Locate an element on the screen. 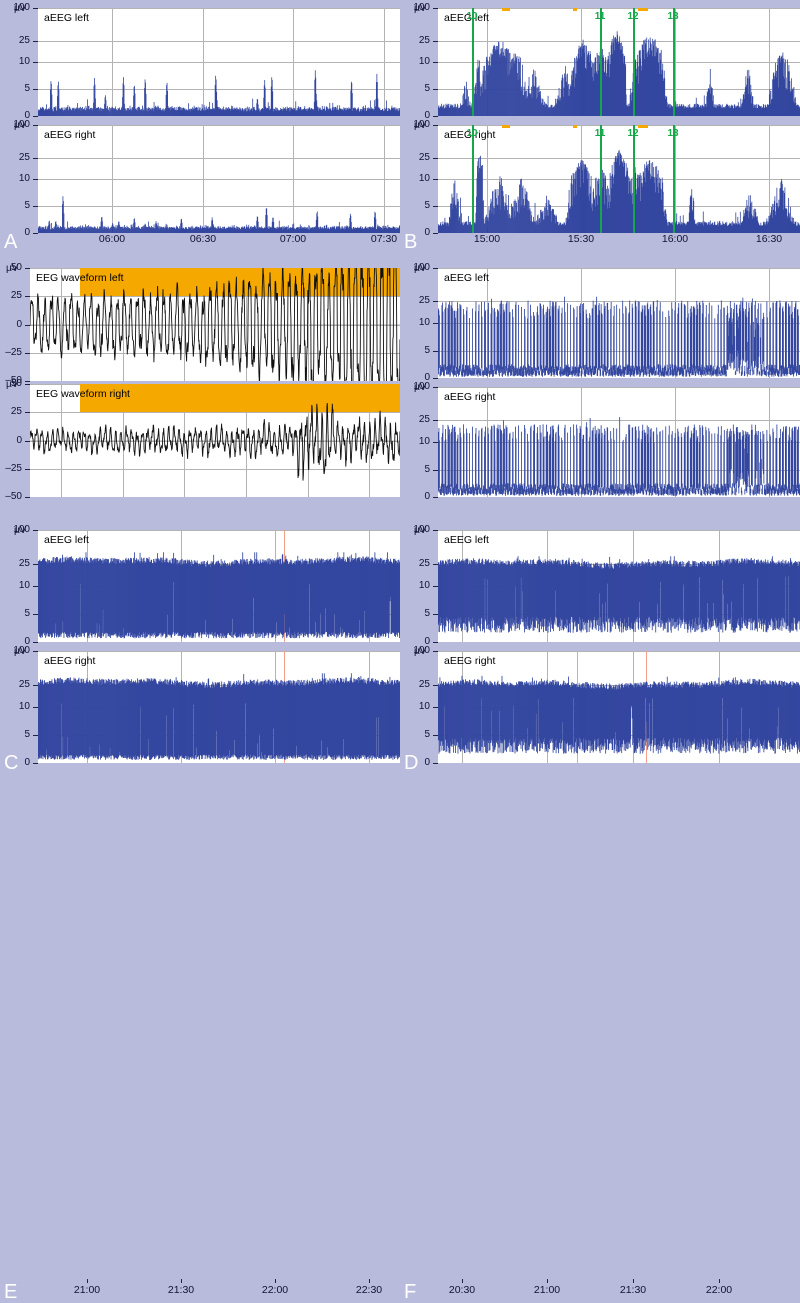 Image resolution: width=800 pixels, height=1303 pixels. x-tick-label: 06:30 is located at coordinates (203, 239).